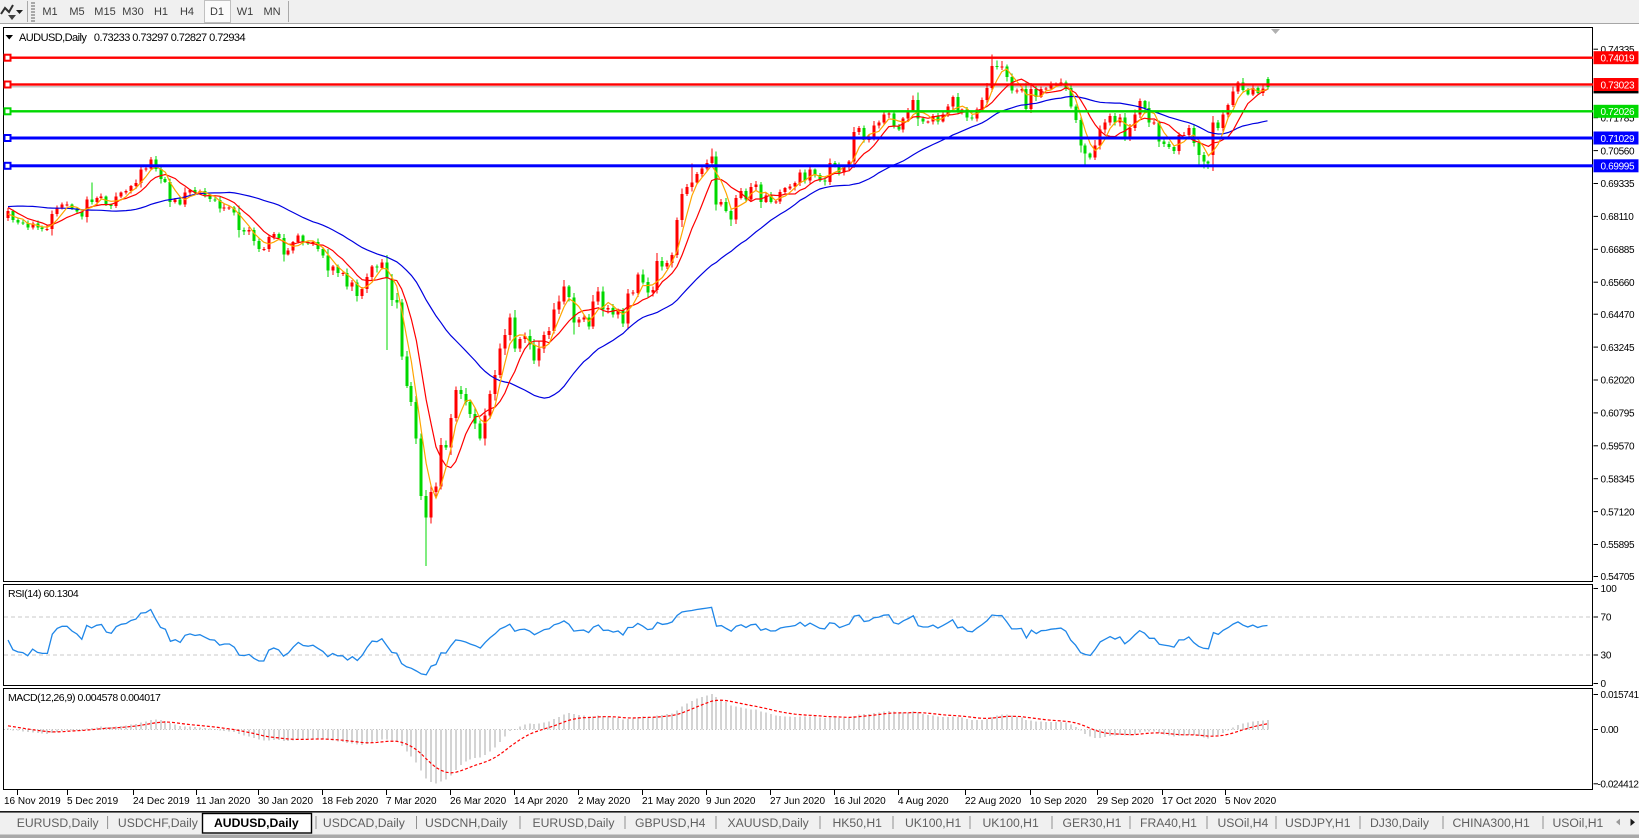 The height and width of the screenshot is (838, 1639). I want to click on svg-text: 5 Dec 2019, so click(93, 801).